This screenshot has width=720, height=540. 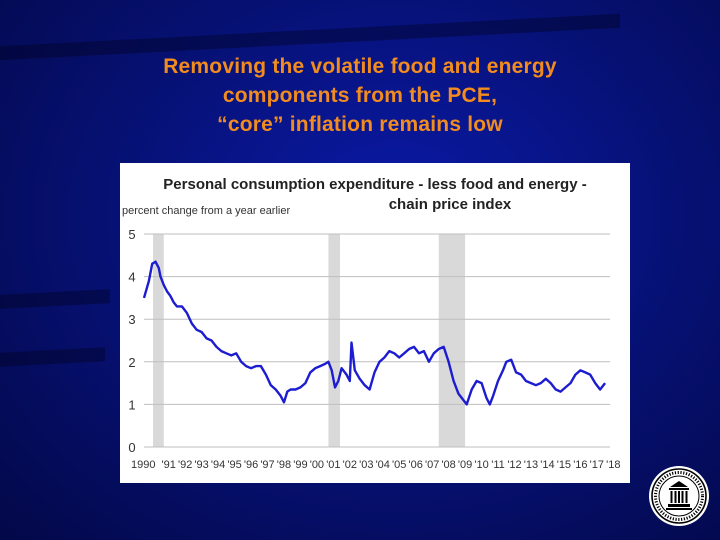 I want to click on y-tick-label: 4, so click(x=131, y=277).